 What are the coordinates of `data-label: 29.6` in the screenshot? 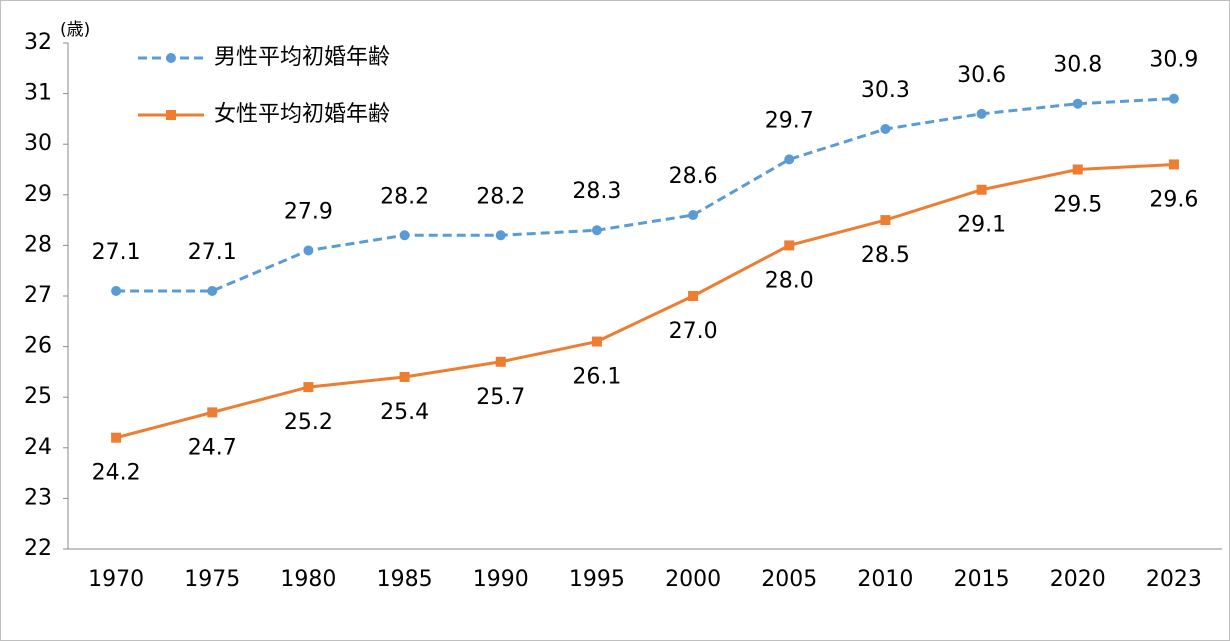 It's located at (1173, 199).